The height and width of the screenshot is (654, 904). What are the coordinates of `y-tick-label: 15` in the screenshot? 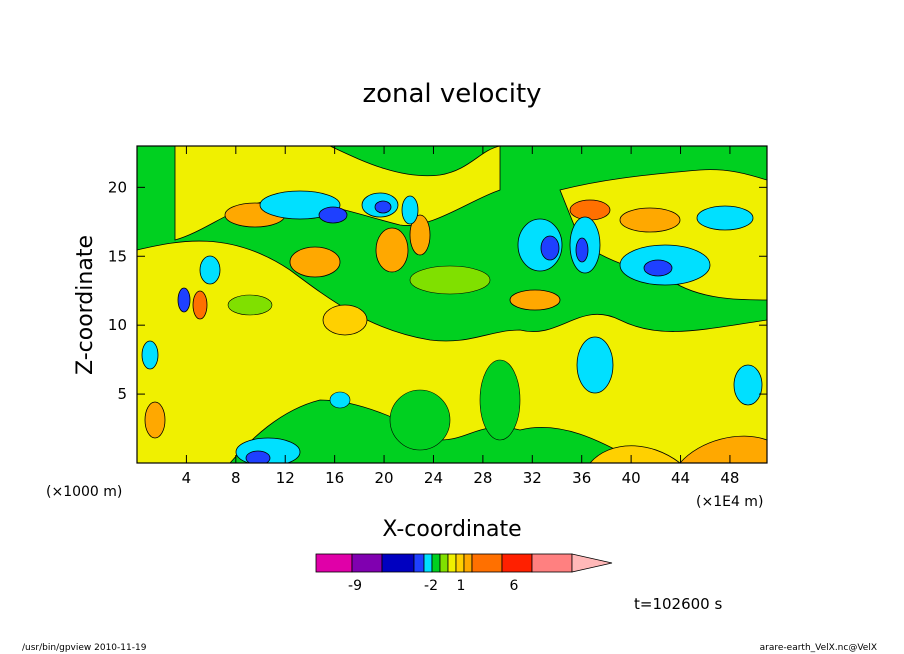 It's located at (117, 256).